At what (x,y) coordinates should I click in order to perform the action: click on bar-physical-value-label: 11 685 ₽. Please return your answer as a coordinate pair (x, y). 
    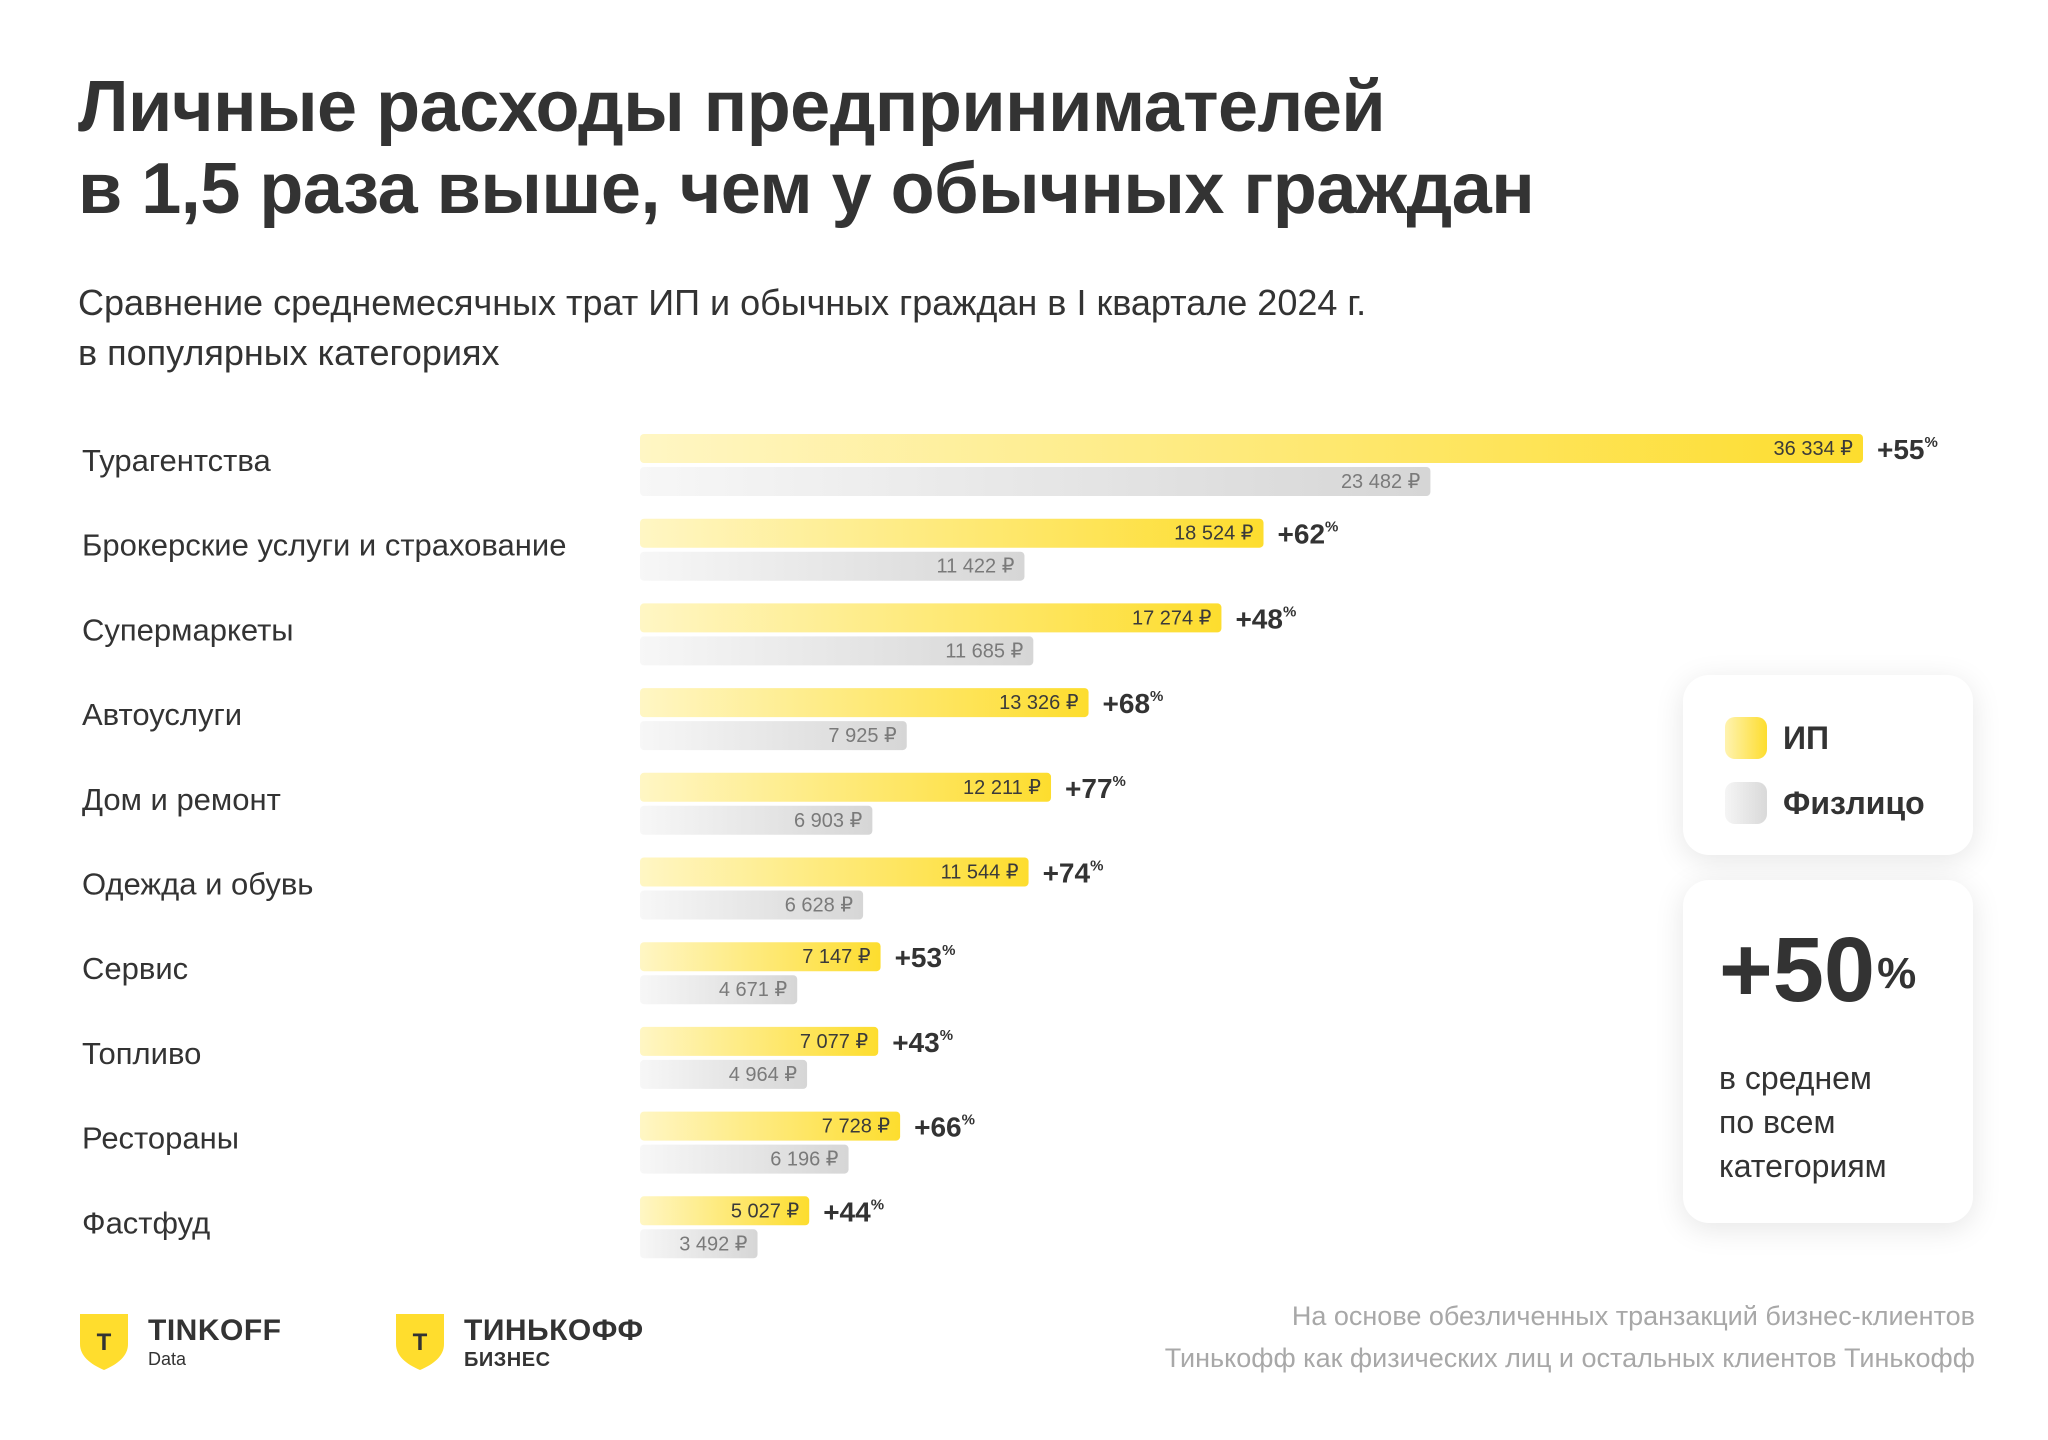
    Looking at the image, I should click on (984, 651).